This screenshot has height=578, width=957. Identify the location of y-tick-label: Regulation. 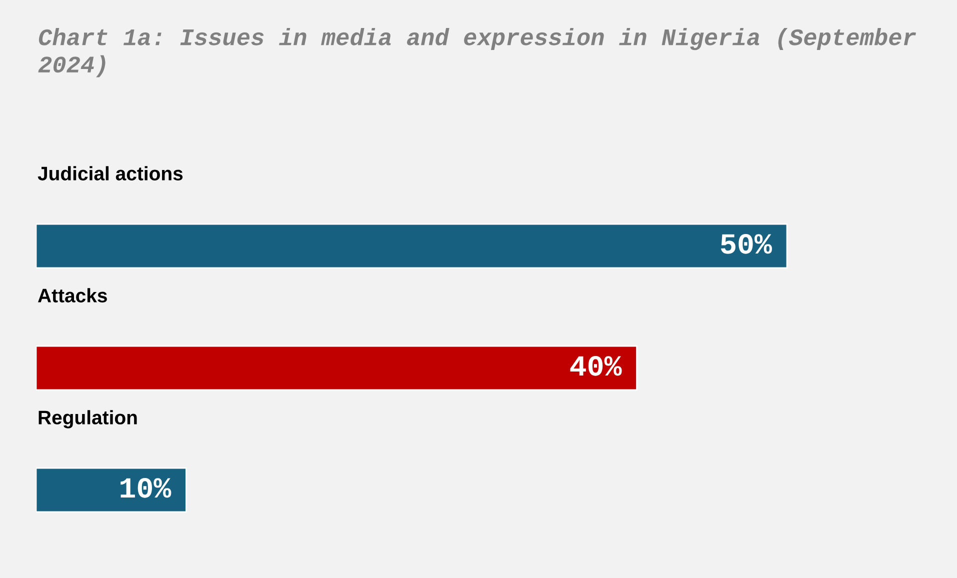
(87, 419).